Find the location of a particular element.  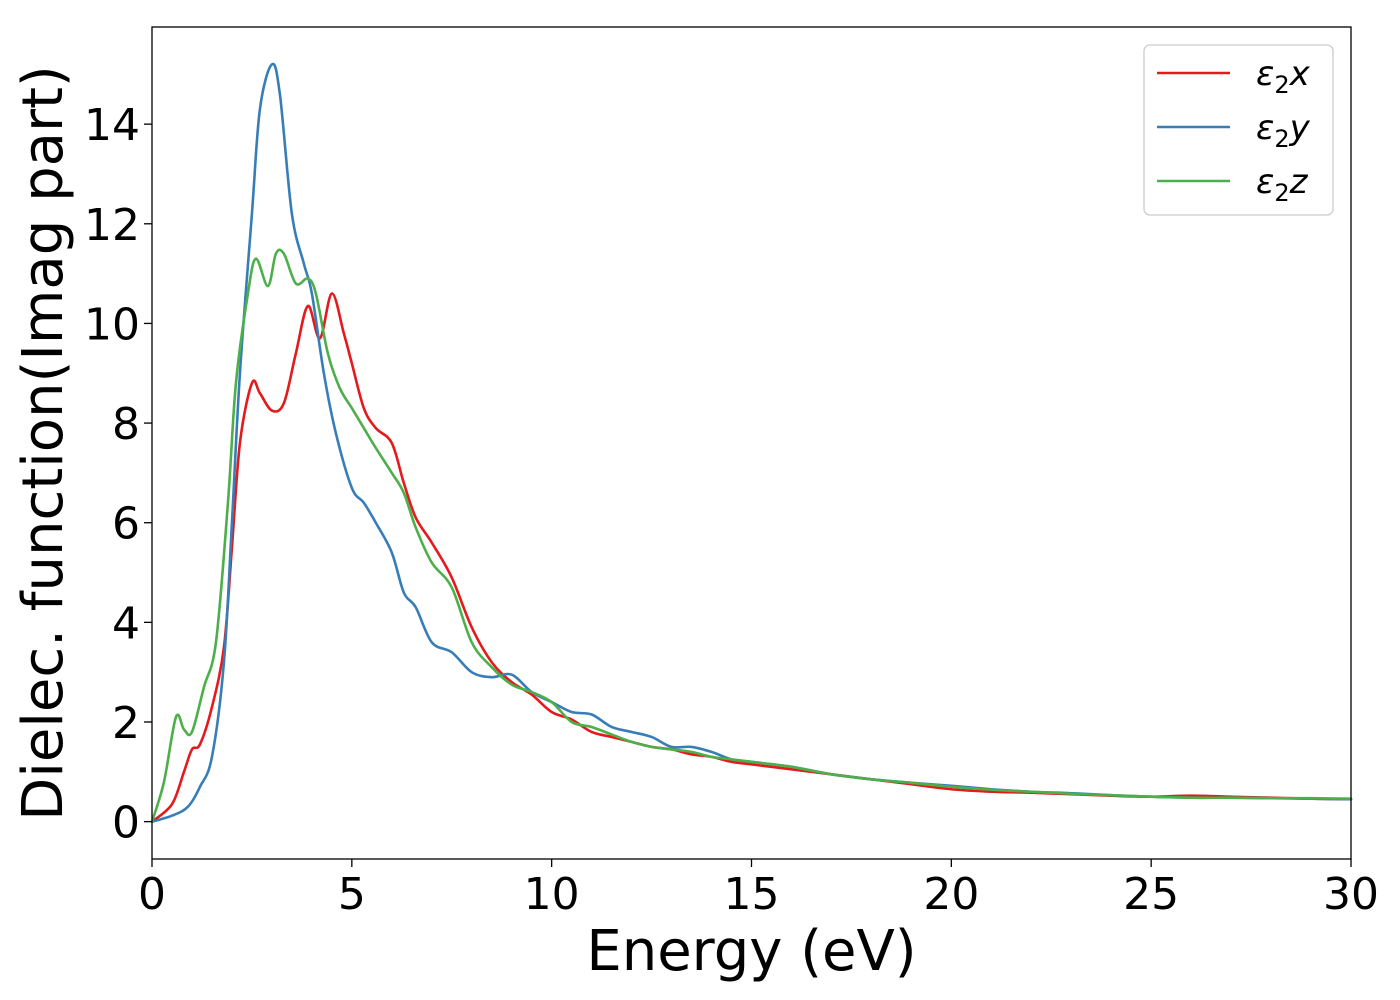

x-tick-label: 25 is located at coordinates (1151, 894).